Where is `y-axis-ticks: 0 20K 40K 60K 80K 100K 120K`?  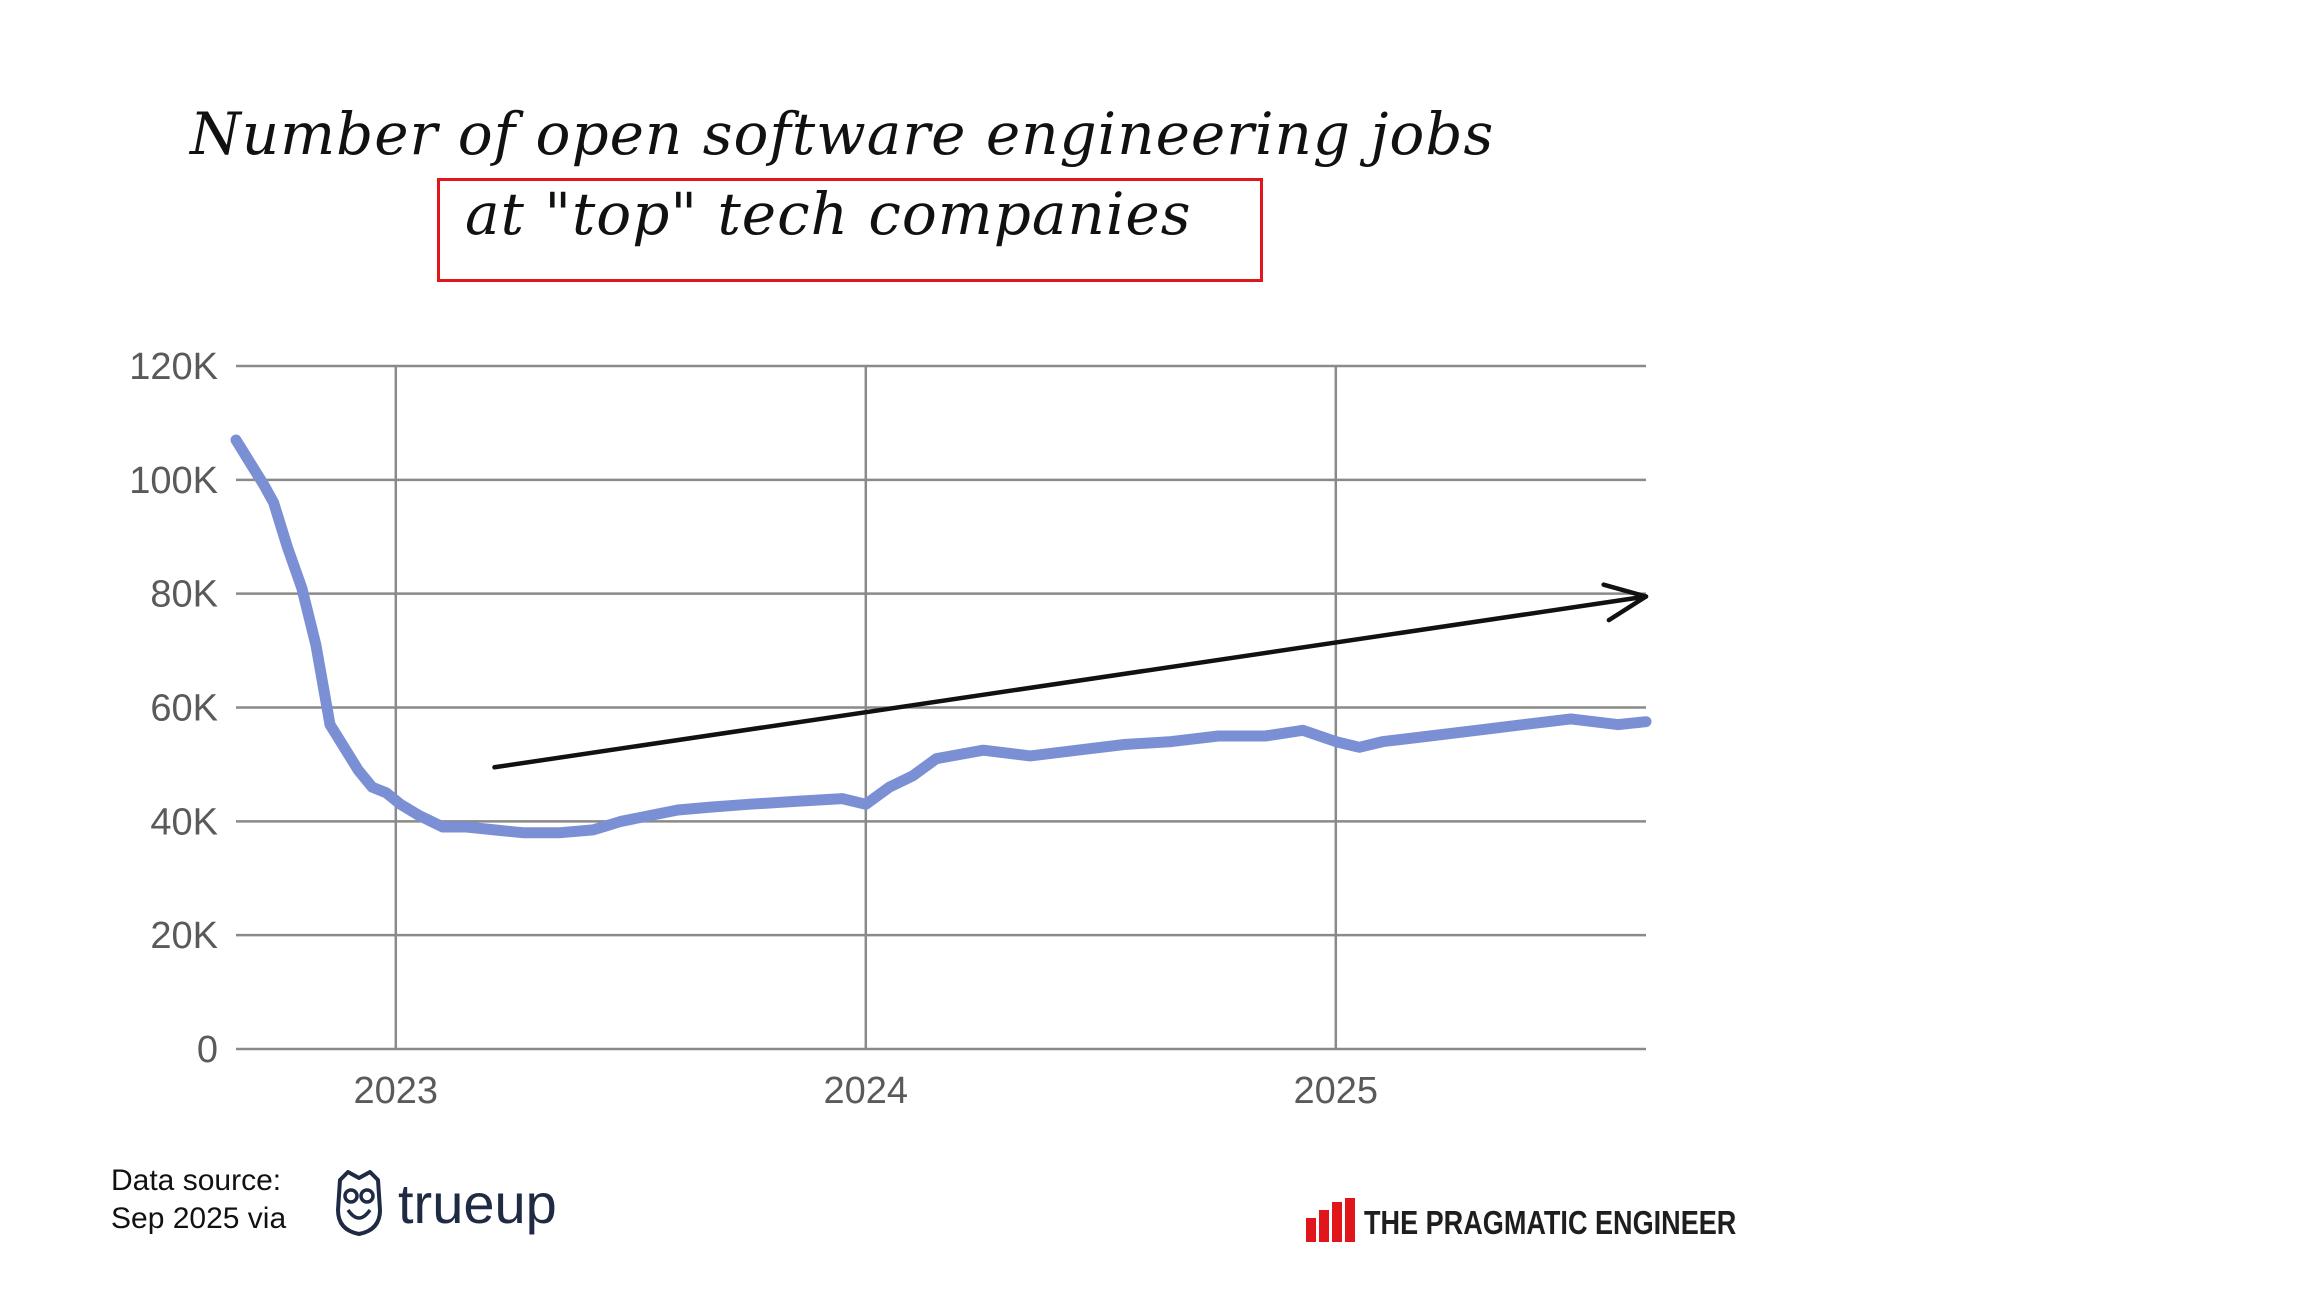
y-axis-ticks: 0 20K 40K 60K 80K 100K 120K is located at coordinates (173, 708).